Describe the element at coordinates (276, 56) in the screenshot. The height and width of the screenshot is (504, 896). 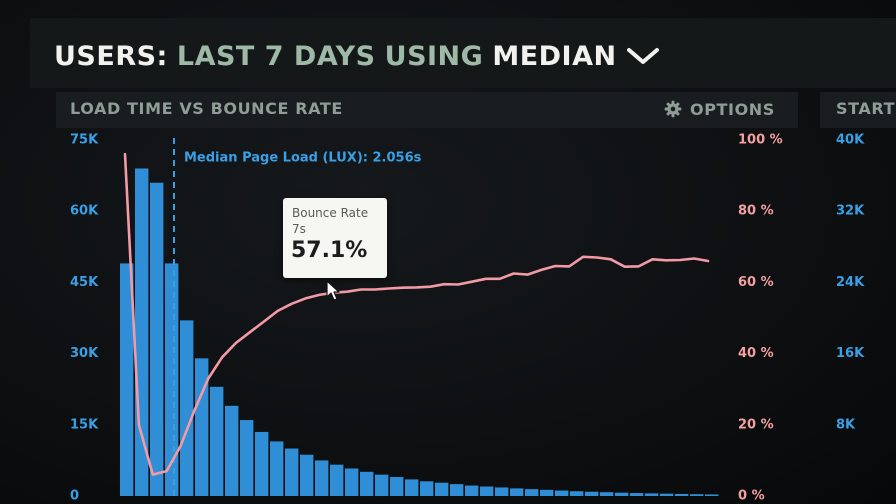
I see `title-range: LAST 7 DAYS` at that location.